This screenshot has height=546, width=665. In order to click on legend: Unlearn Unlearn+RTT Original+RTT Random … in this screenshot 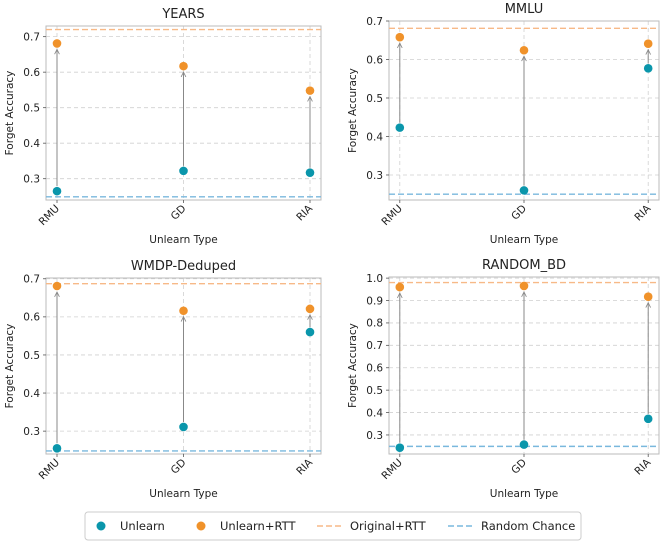, I will do `click(333, 526)`.